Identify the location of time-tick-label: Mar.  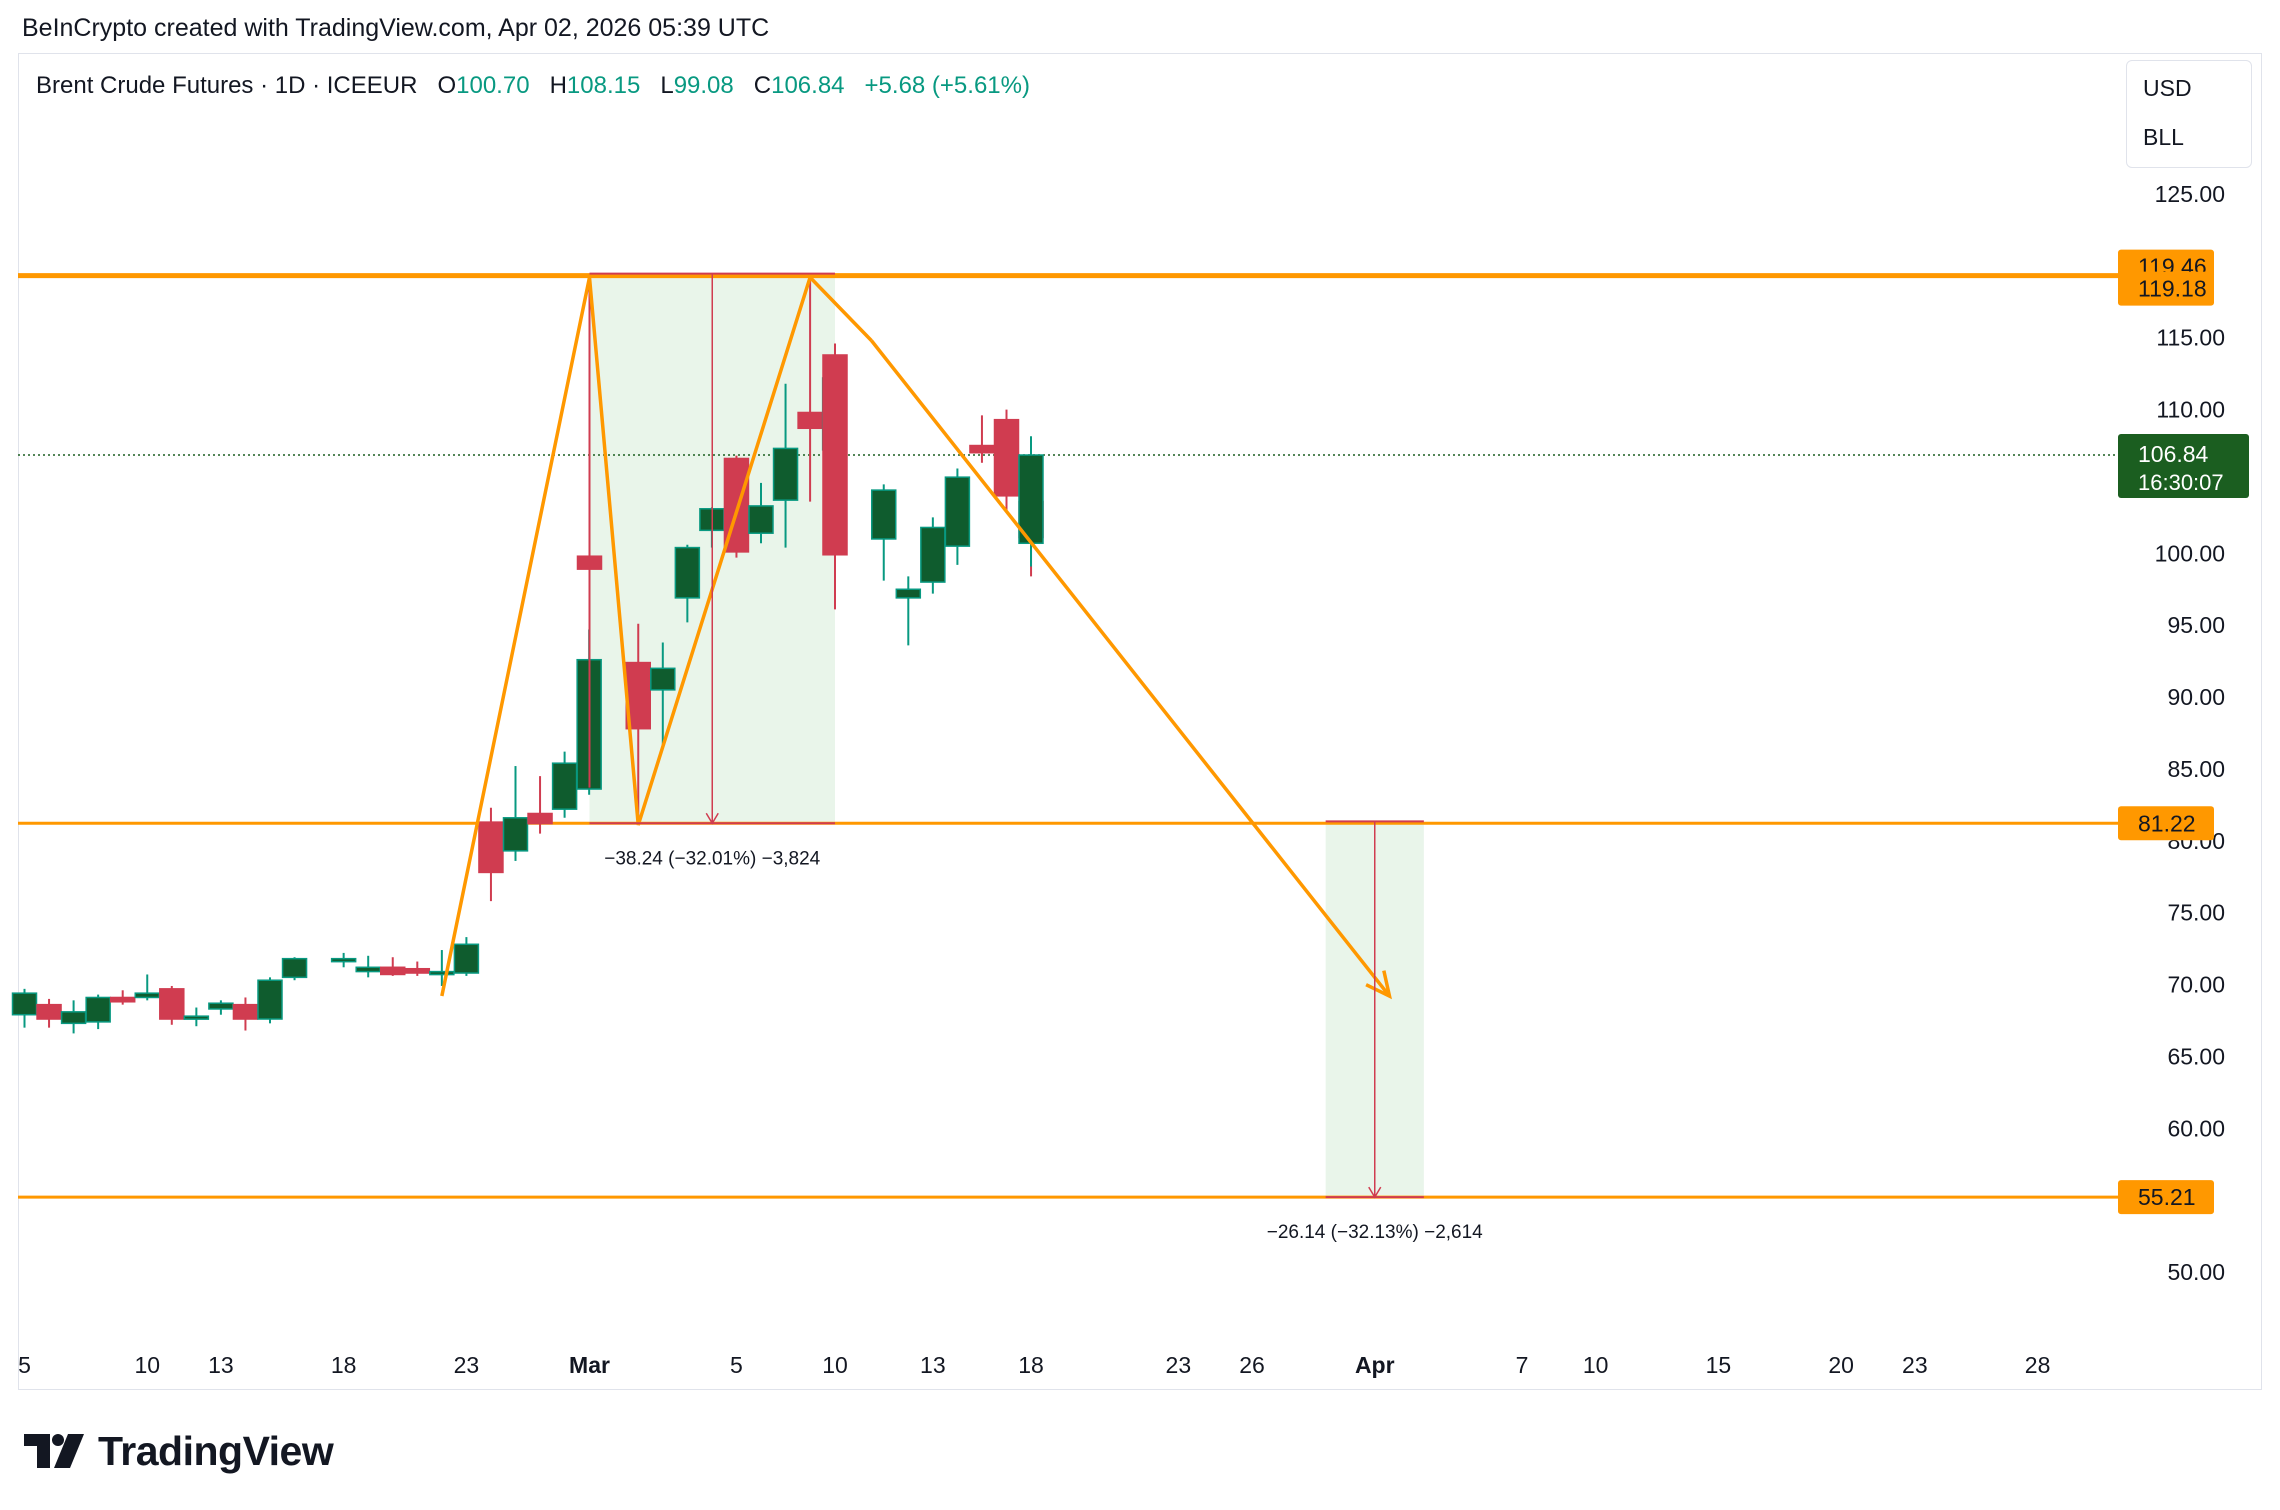
(589, 1365).